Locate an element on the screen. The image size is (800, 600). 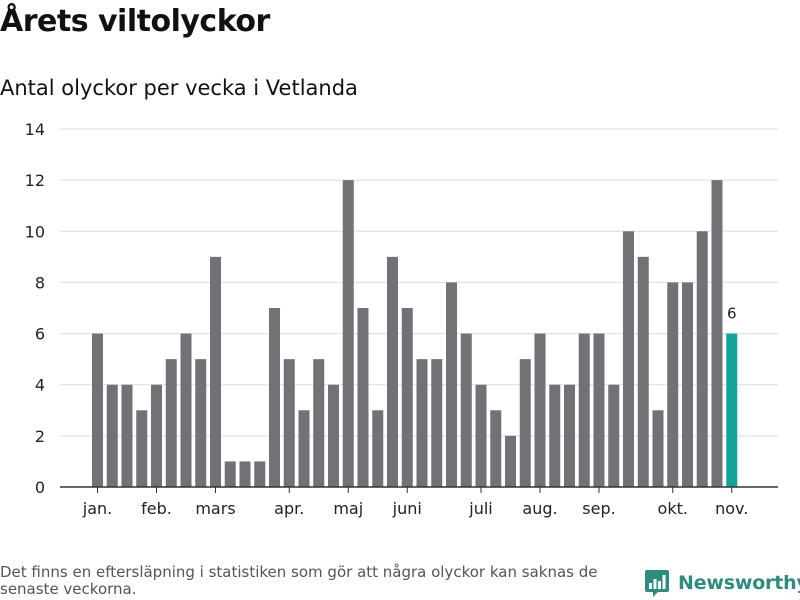
x-tick-label: okt. is located at coordinates (673, 508).